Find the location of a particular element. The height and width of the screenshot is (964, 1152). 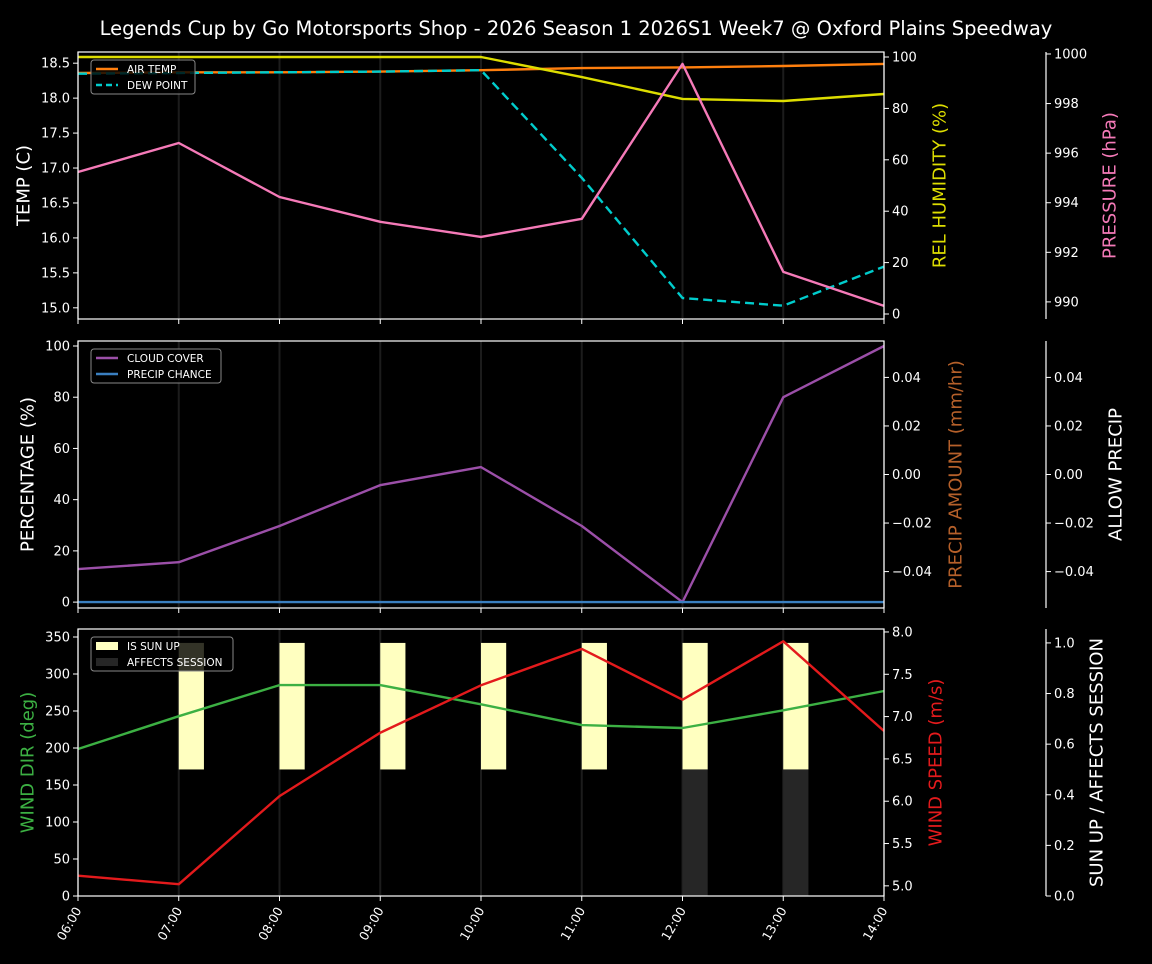

y-tick-label: 16.0 is located at coordinates (55, 238).